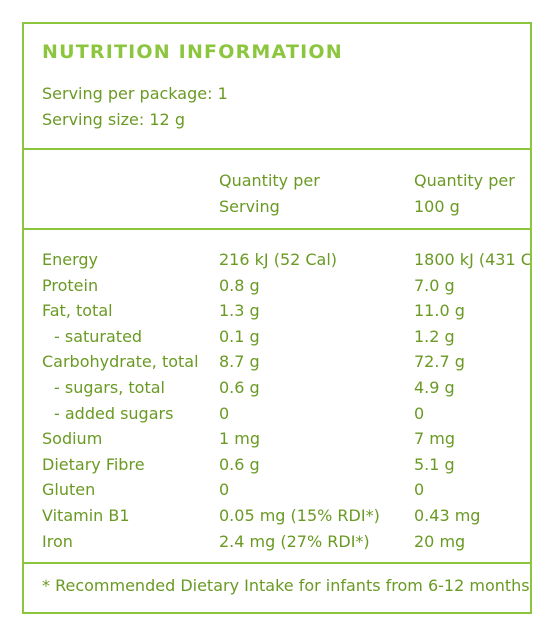 The width and height of the screenshot is (550, 640). Describe the element at coordinates (294, 541) in the screenshot. I see `nutrient-value: 2.4 mg (27% RDI*)` at that location.